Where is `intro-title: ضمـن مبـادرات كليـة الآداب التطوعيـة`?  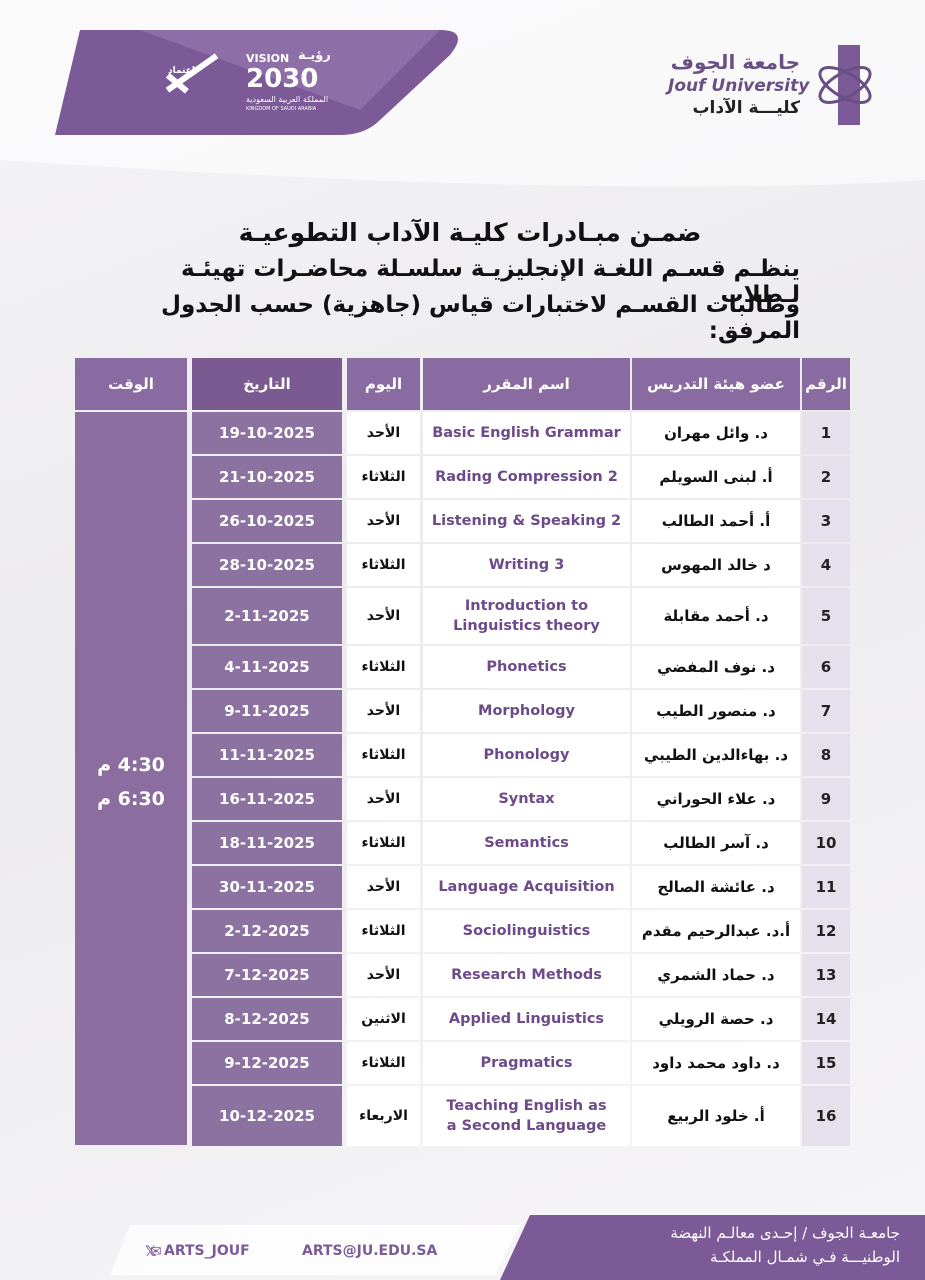 intro-title: ضمـن مبـادرات كليـة الآداب التطوعيـة is located at coordinates (470, 232).